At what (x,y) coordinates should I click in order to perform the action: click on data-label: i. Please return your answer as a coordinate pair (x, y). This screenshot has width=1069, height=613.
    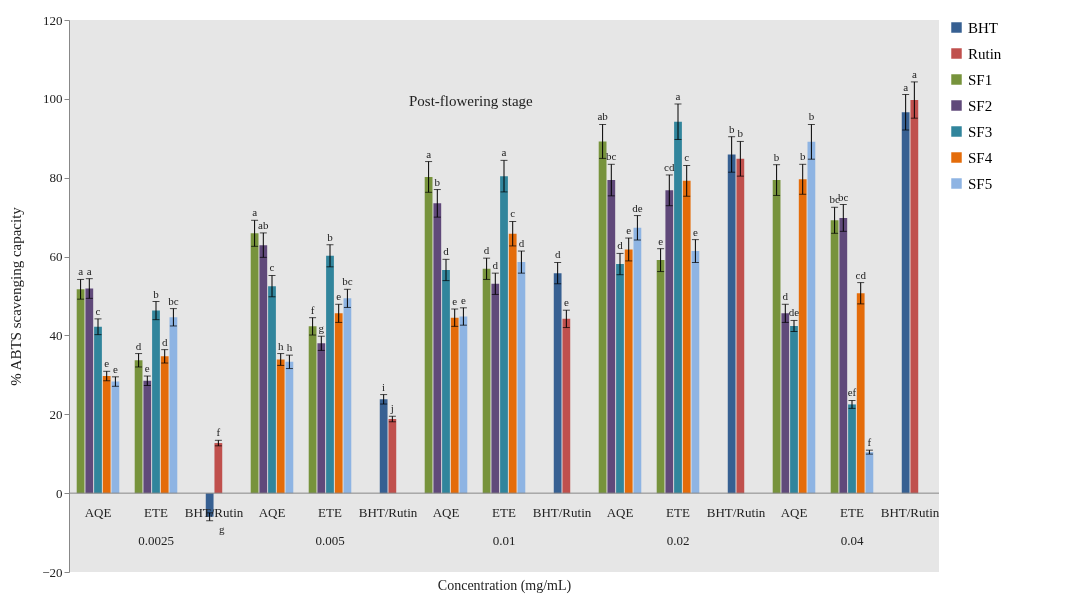
    Looking at the image, I should click on (384, 386).